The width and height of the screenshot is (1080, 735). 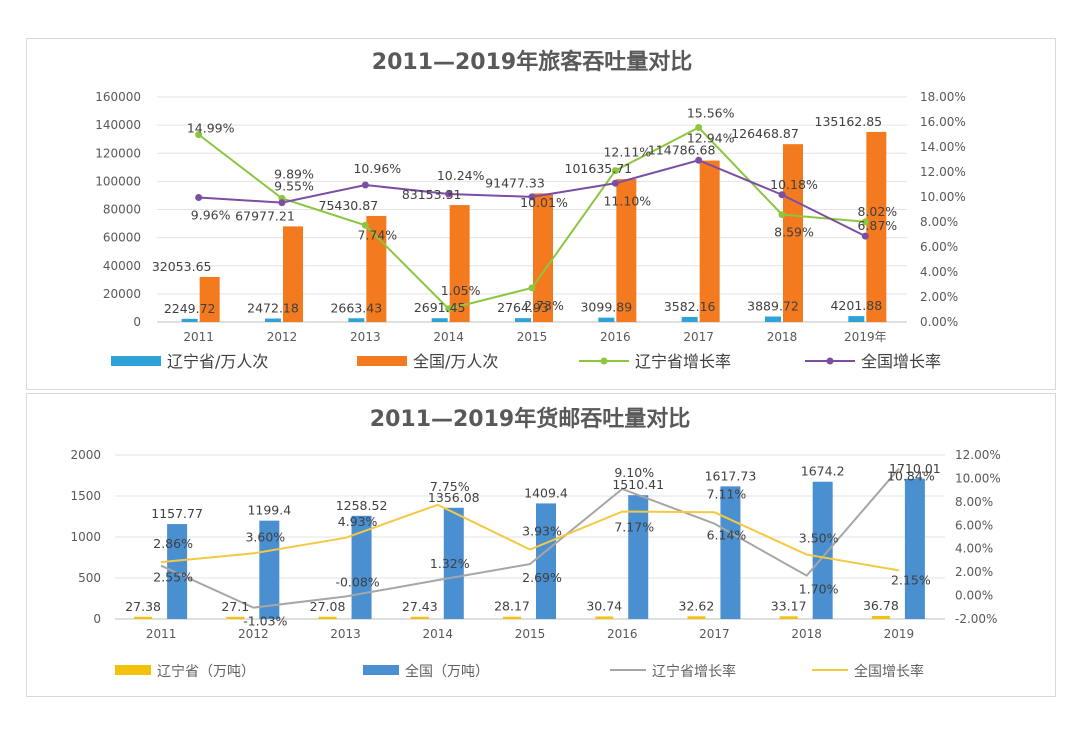 What do you see at coordinates (634, 472) in the screenshot?
I see `line-data-label: 9.10%` at bounding box center [634, 472].